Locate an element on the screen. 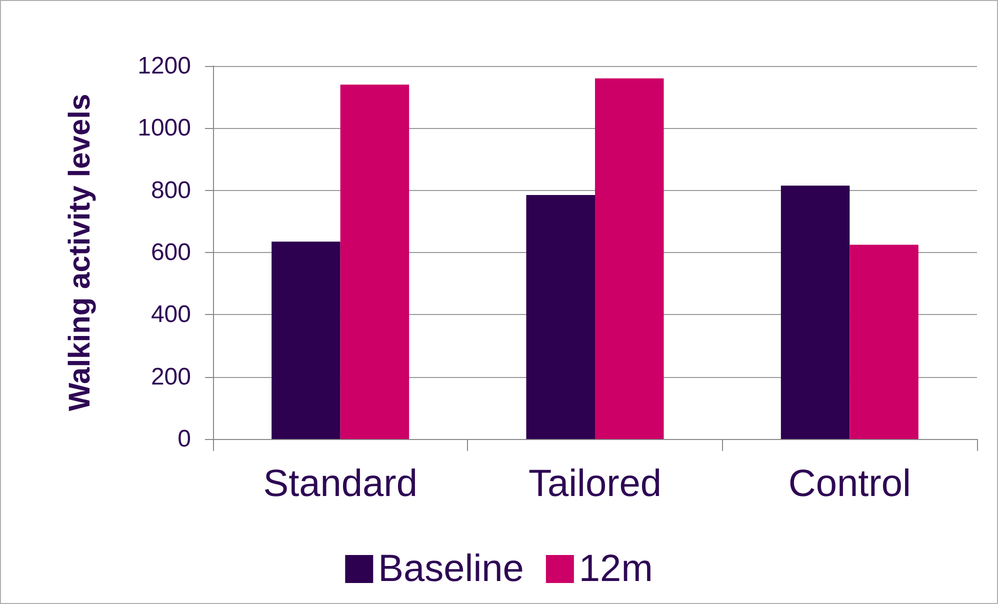 This screenshot has height=604, width=998. y-axis-title: Walking activity levels is located at coordinates (80, 253).